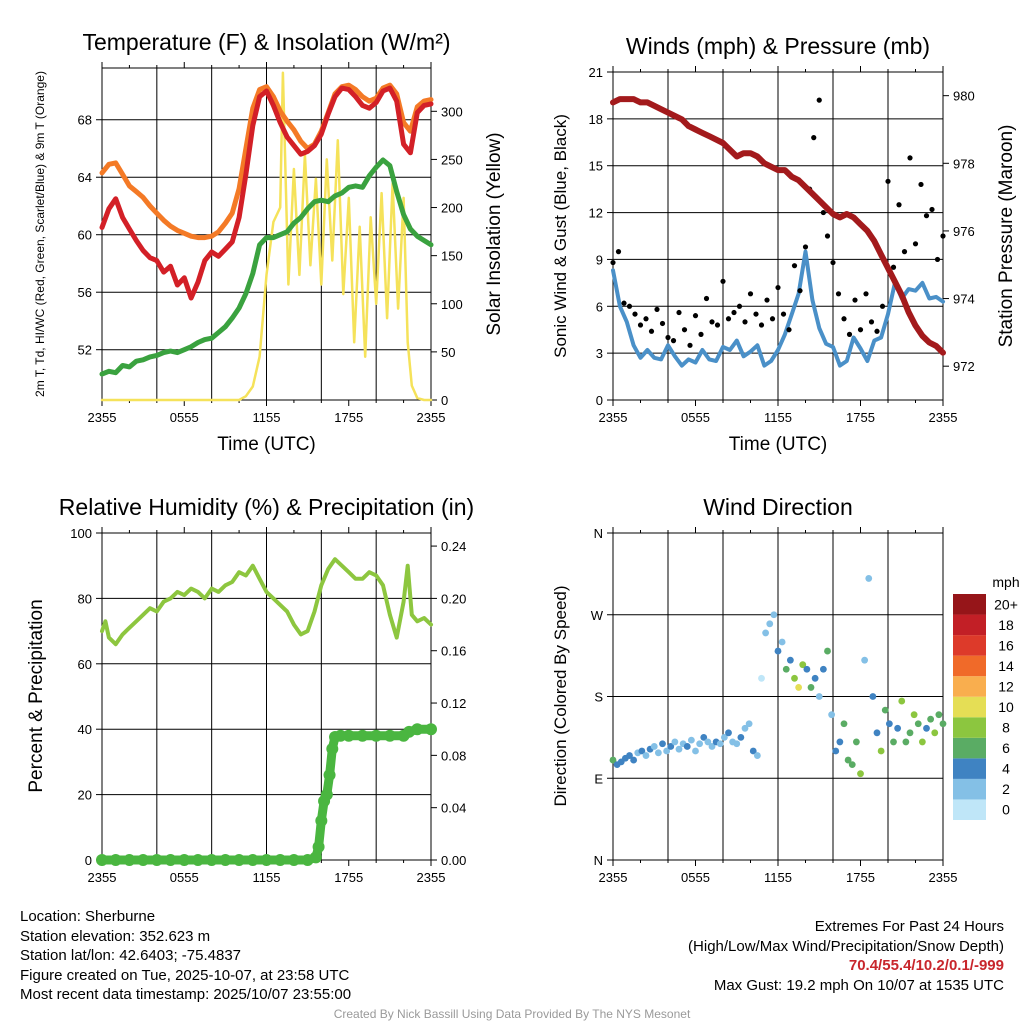  What do you see at coordinates (1006, 748) in the screenshot?
I see `legend-label: 6` at bounding box center [1006, 748].